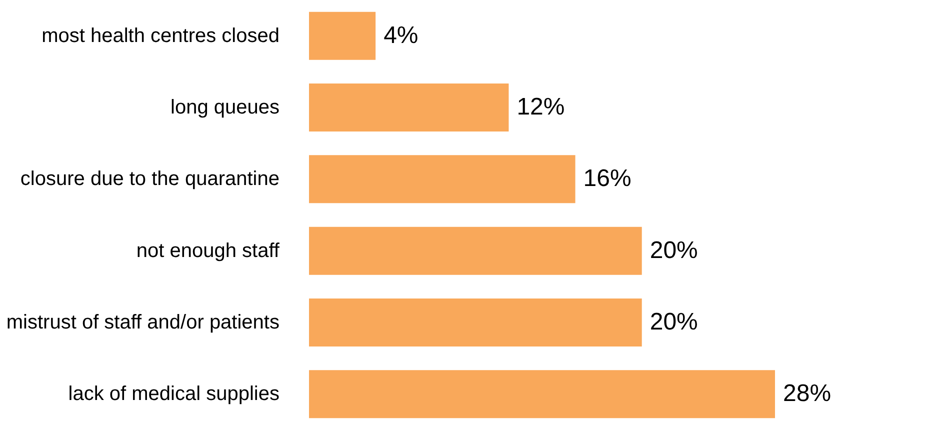  What do you see at coordinates (540, 107) in the screenshot?
I see `data-label: 12%` at bounding box center [540, 107].